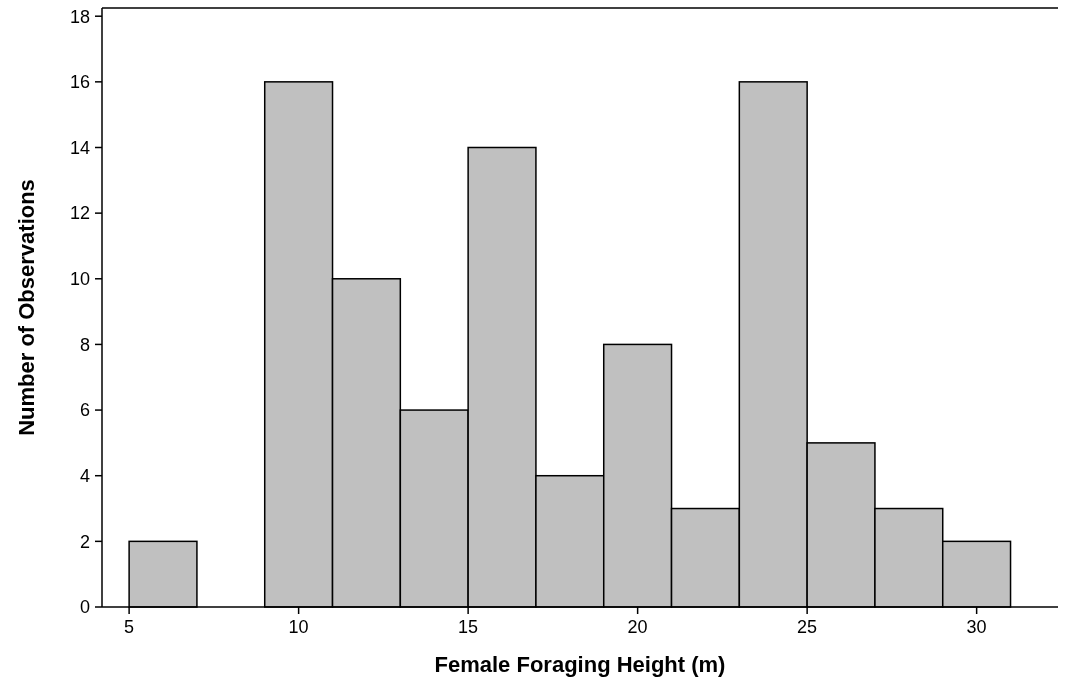 Image resolution: width=1065 pixels, height=694 pixels. Describe the element at coordinates (976, 627) in the screenshot. I see `x-tick-label: 30` at that location.